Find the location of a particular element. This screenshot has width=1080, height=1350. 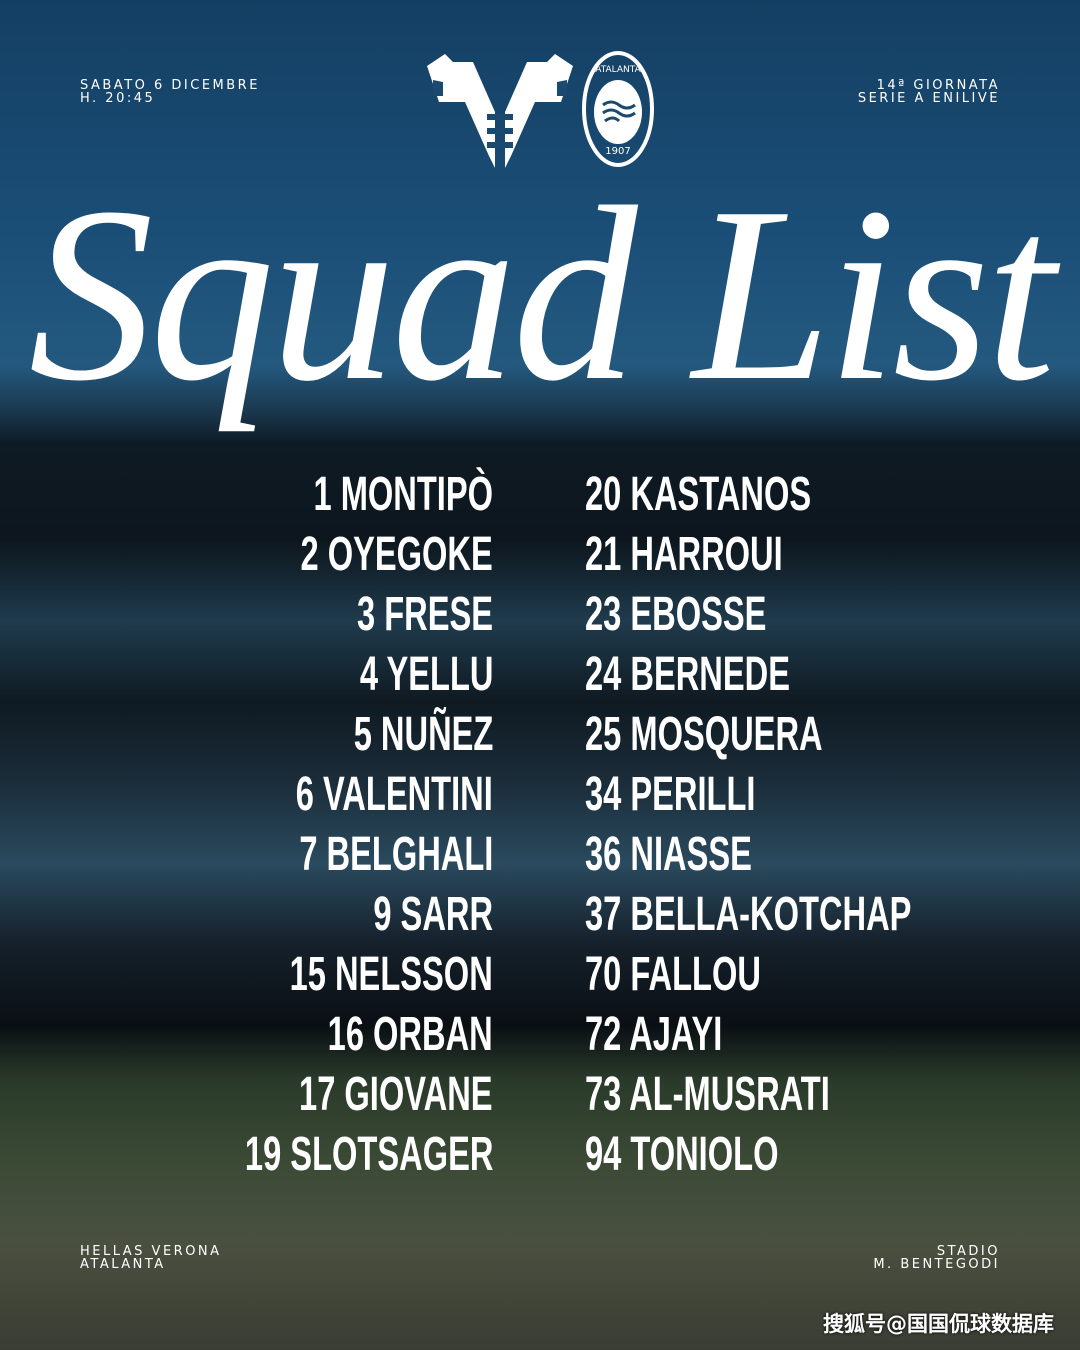

match-date: SABATO 6 DICEMBRE is located at coordinates (170, 85).